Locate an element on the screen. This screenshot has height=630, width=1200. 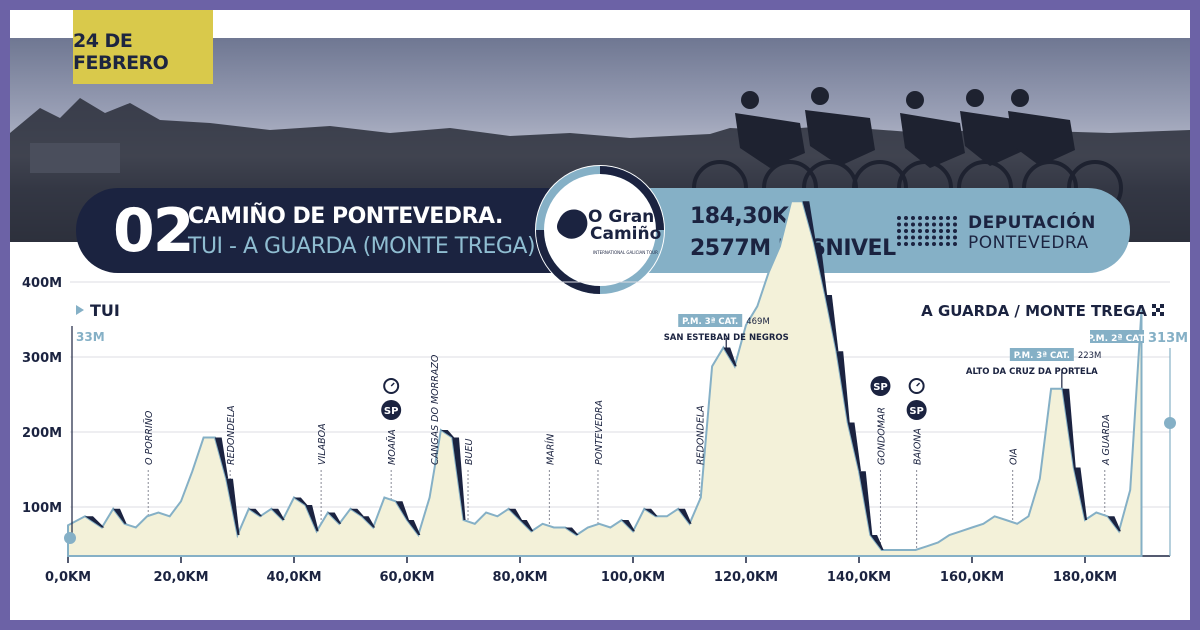
x-tick-label: 40,0KM is located at coordinates (293, 577).